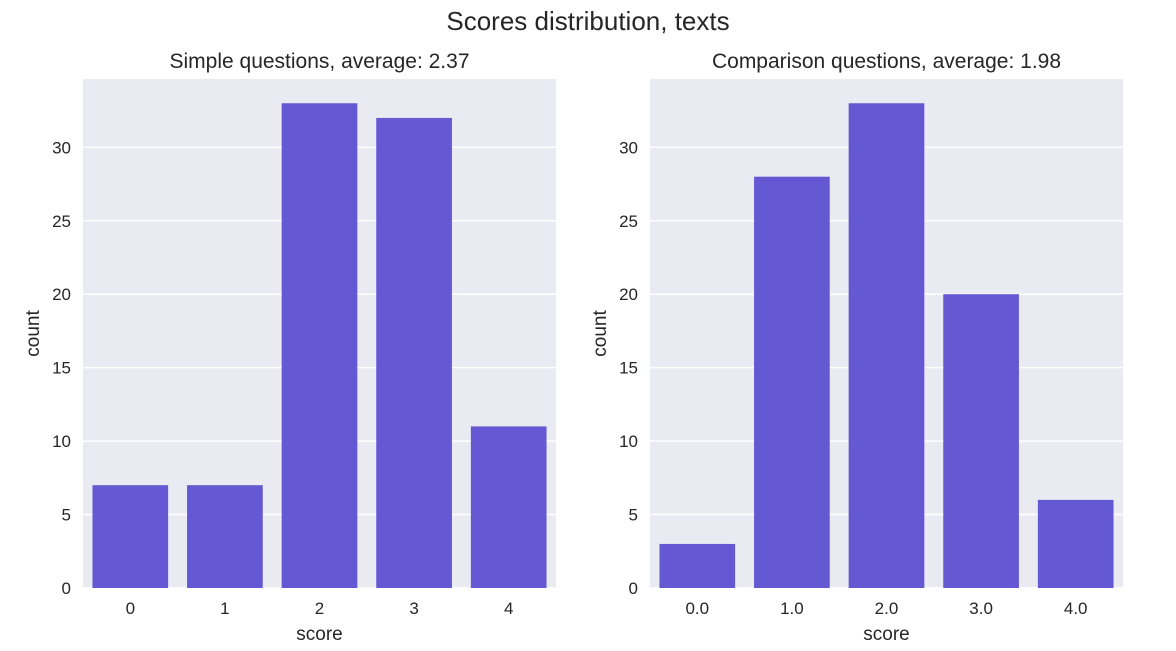  I want to click on x-tick-label: 2, so click(319, 608).